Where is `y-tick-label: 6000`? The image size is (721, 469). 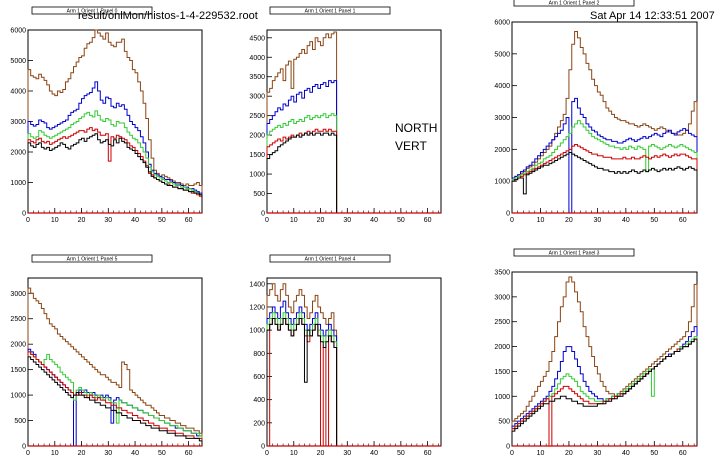
y-tick-label: 6000 is located at coordinates (18, 31).